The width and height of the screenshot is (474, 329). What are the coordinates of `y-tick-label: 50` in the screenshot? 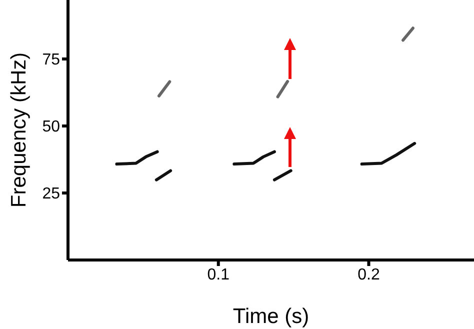 It's located at (51, 127).